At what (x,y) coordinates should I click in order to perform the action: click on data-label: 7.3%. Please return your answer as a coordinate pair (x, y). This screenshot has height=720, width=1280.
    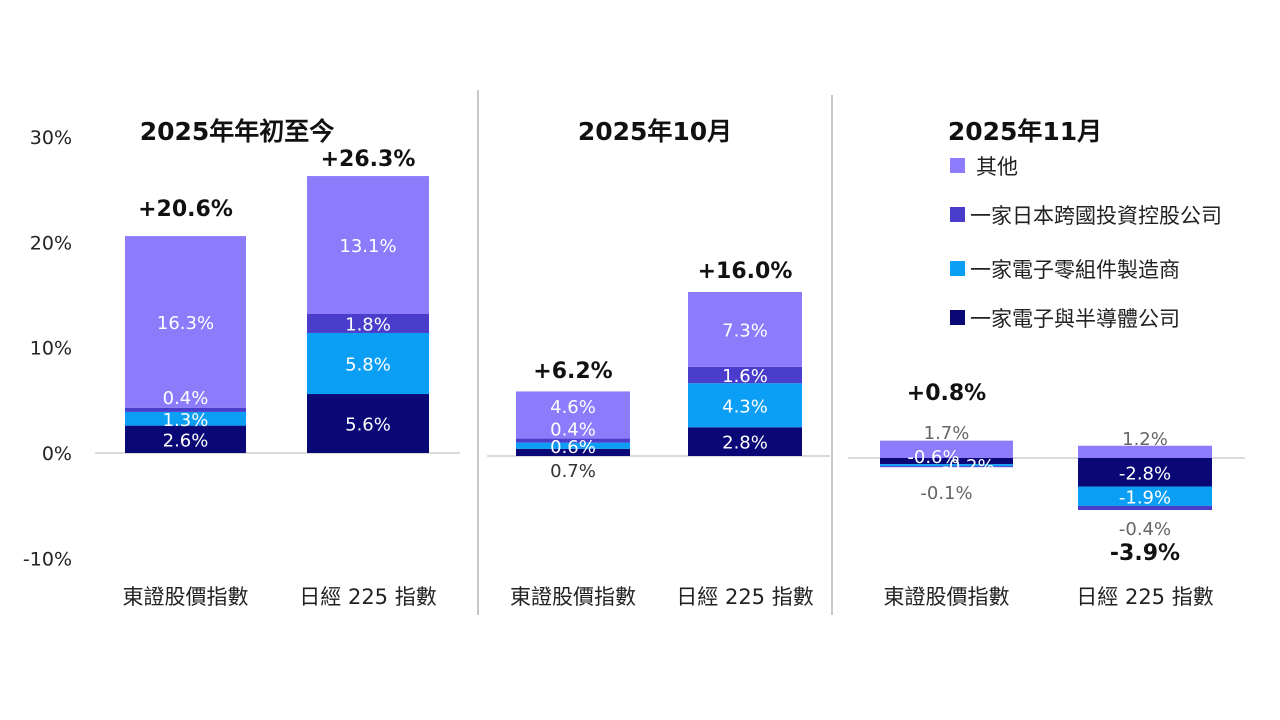
    Looking at the image, I should click on (745, 330).